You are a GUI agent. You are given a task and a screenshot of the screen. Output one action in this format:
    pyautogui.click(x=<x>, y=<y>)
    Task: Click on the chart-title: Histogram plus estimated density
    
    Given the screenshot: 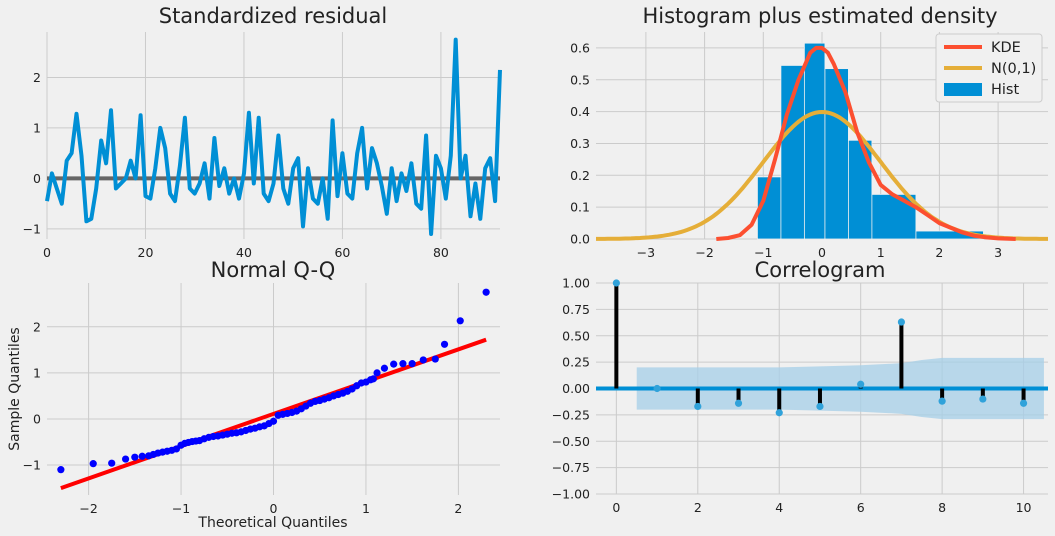 What is the action you would take?
    pyautogui.click(x=819, y=16)
    